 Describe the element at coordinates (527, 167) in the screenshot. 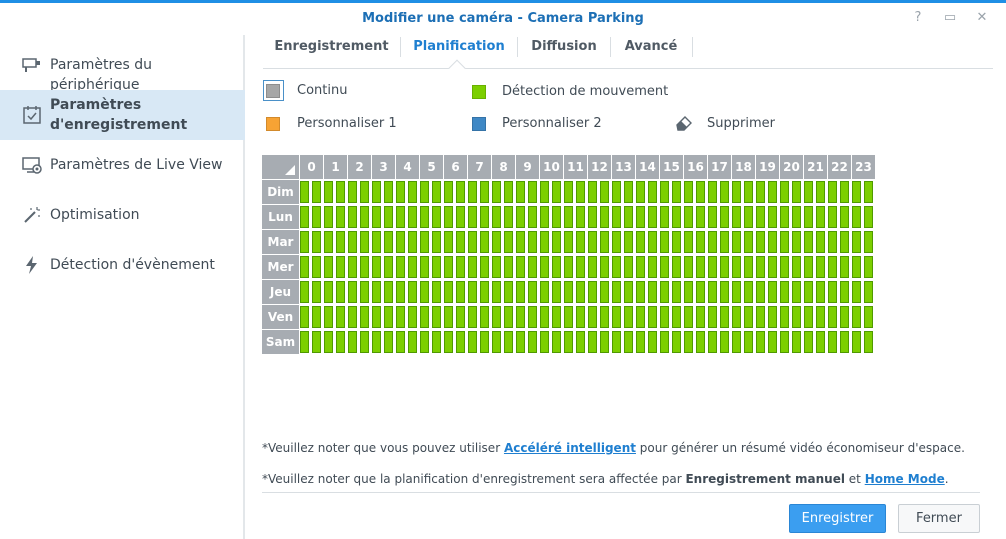

I see `hour-header: 9` at that location.